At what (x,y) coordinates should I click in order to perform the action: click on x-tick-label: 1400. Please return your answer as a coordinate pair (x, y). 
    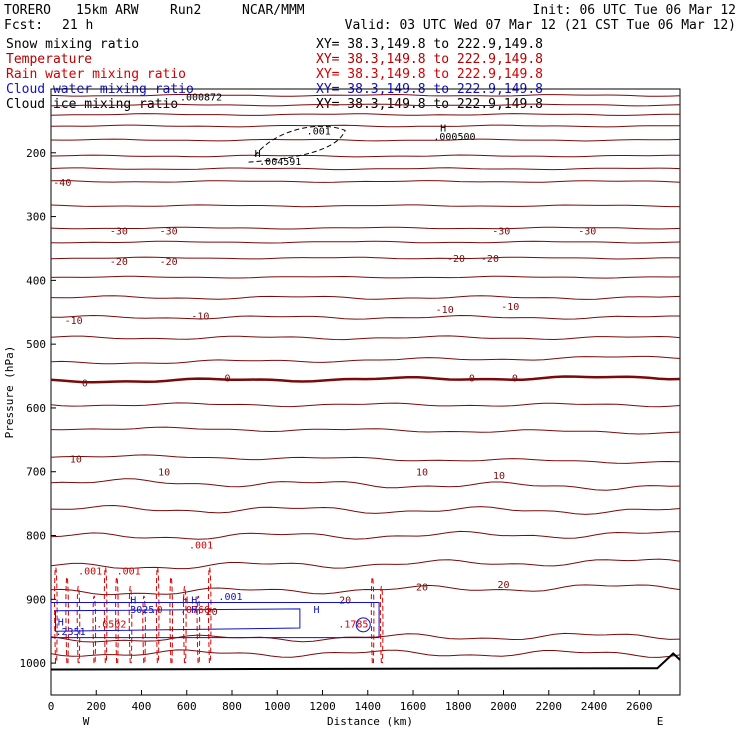
    Looking at the image, I should click on (368, 706).